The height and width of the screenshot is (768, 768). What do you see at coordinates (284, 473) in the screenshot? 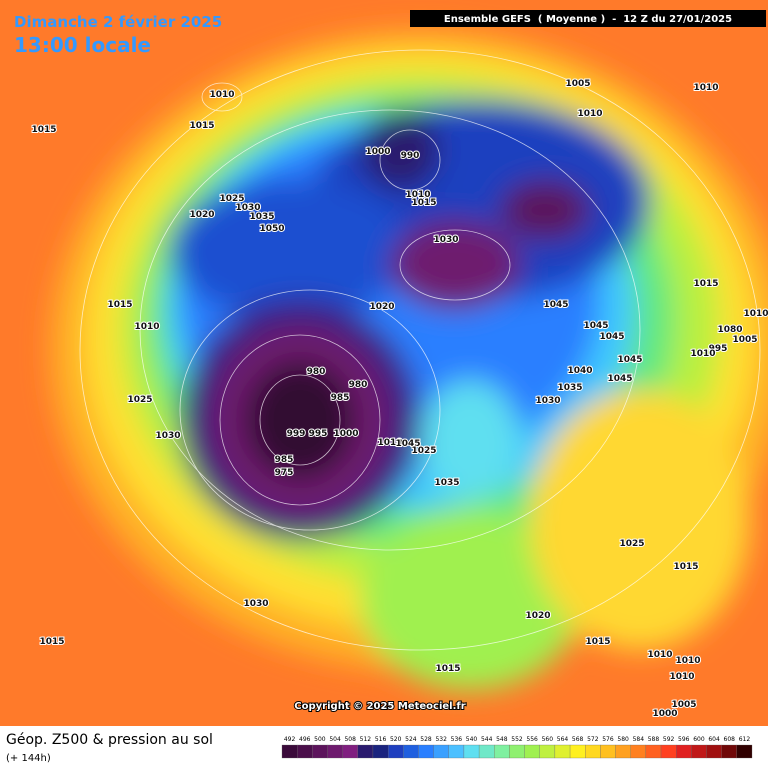
I see `isobar-label: 975` at bounding box center [284, 473].